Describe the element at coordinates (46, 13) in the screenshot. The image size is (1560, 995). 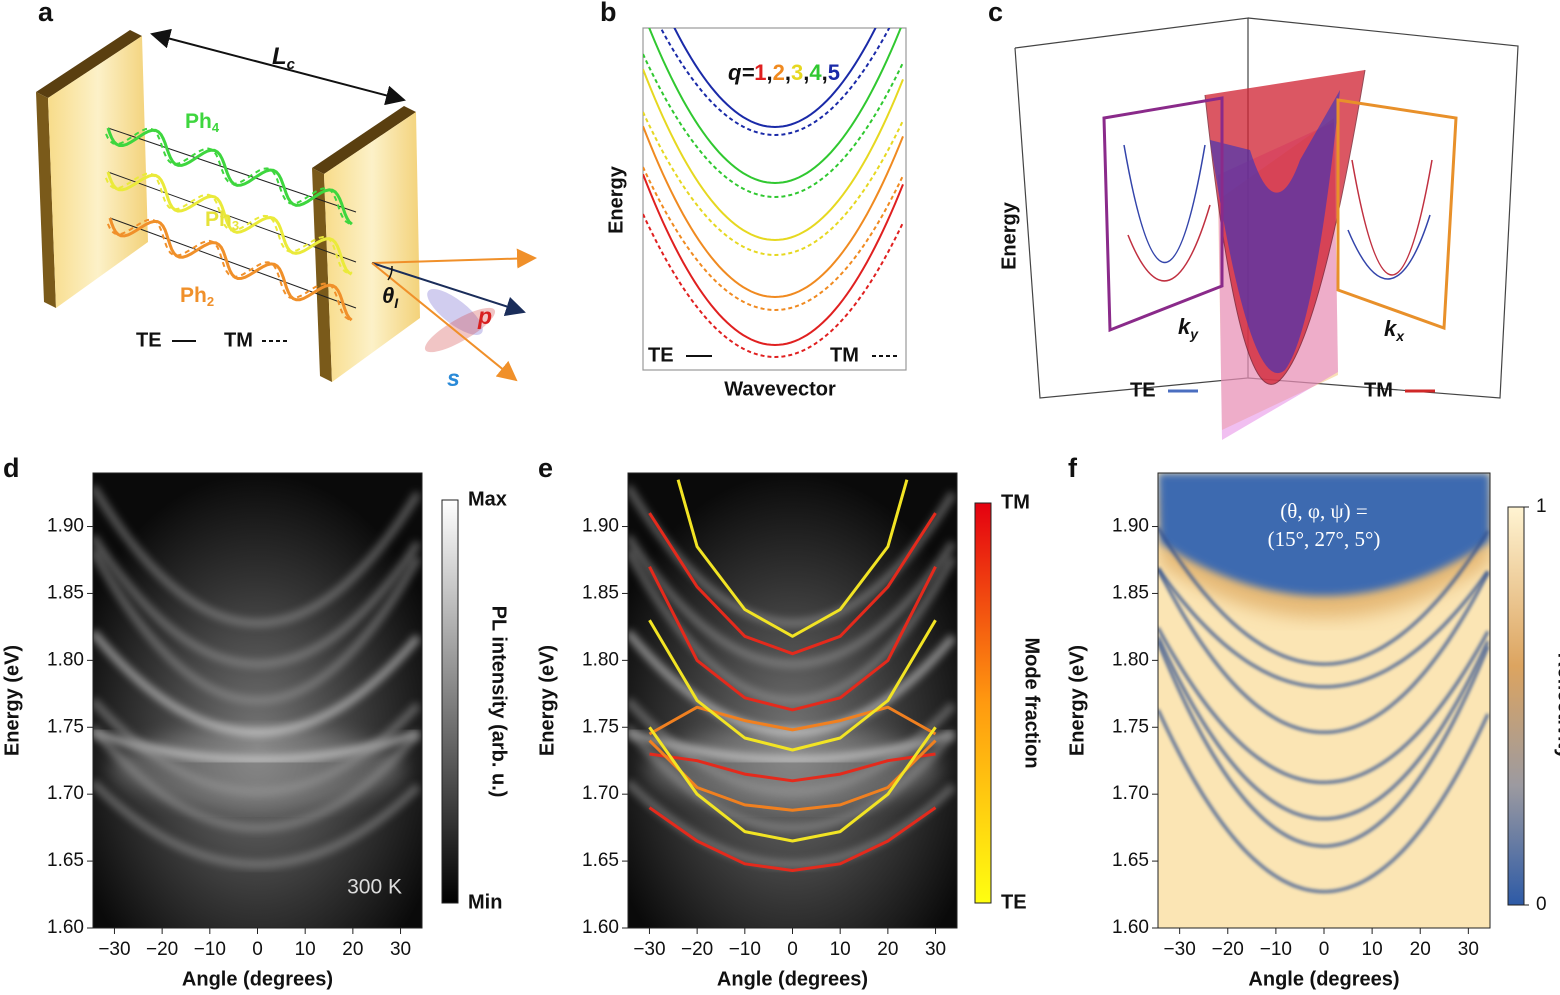
I see `panel-label: a` at that location.